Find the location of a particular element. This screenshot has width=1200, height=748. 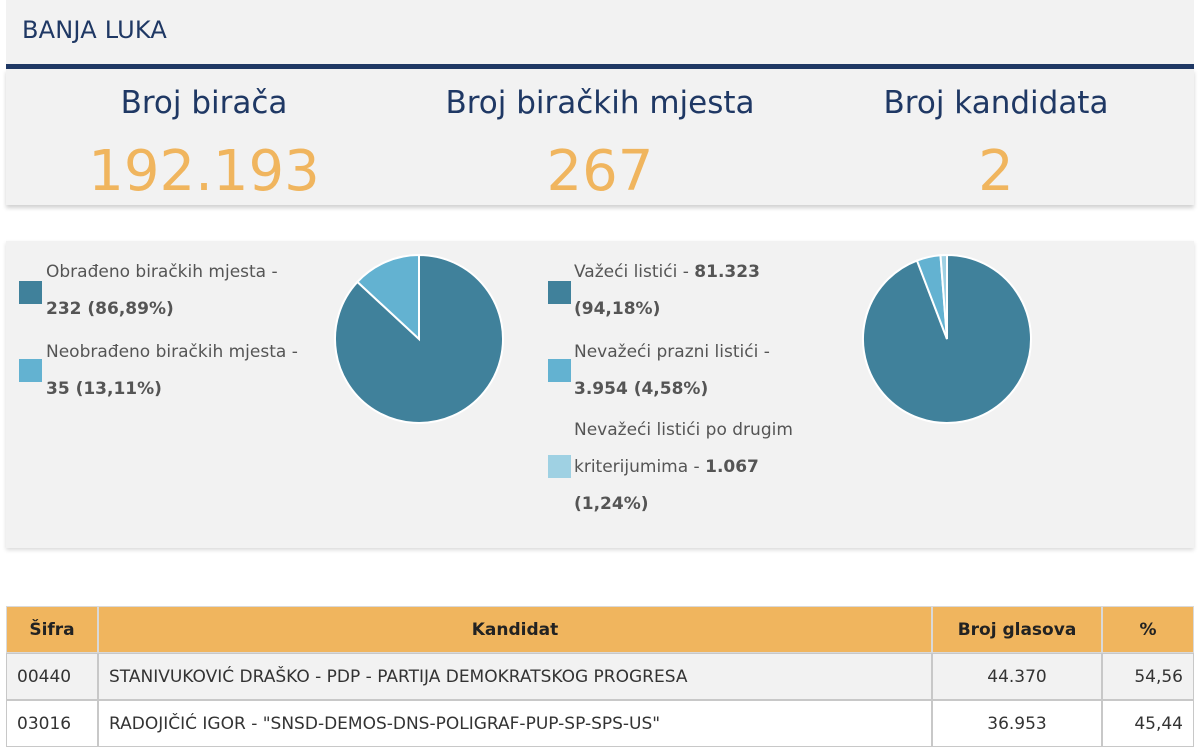

page-header: BANJA LUKA is located at coordinates (600, 32).